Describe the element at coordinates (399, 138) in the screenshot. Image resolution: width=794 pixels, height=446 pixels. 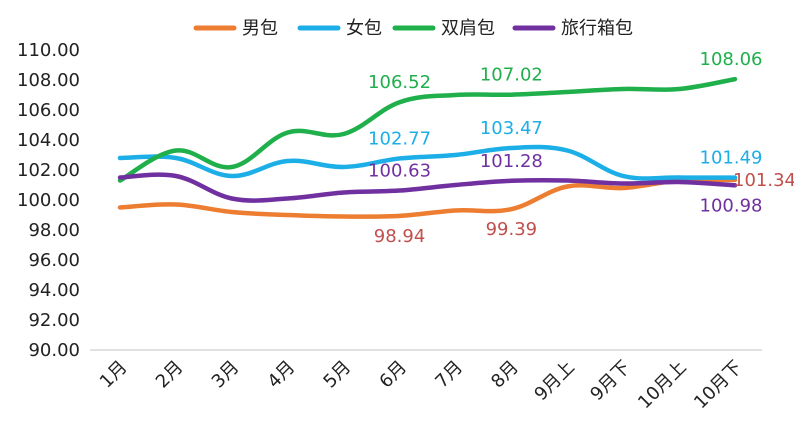
I see `data-label: 102.77` at that location.